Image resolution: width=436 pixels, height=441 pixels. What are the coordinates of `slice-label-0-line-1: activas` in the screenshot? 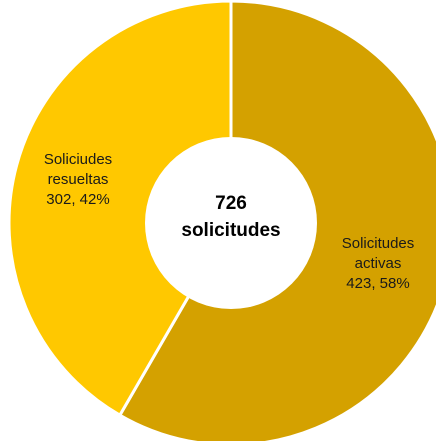 It's located at (378, 263).